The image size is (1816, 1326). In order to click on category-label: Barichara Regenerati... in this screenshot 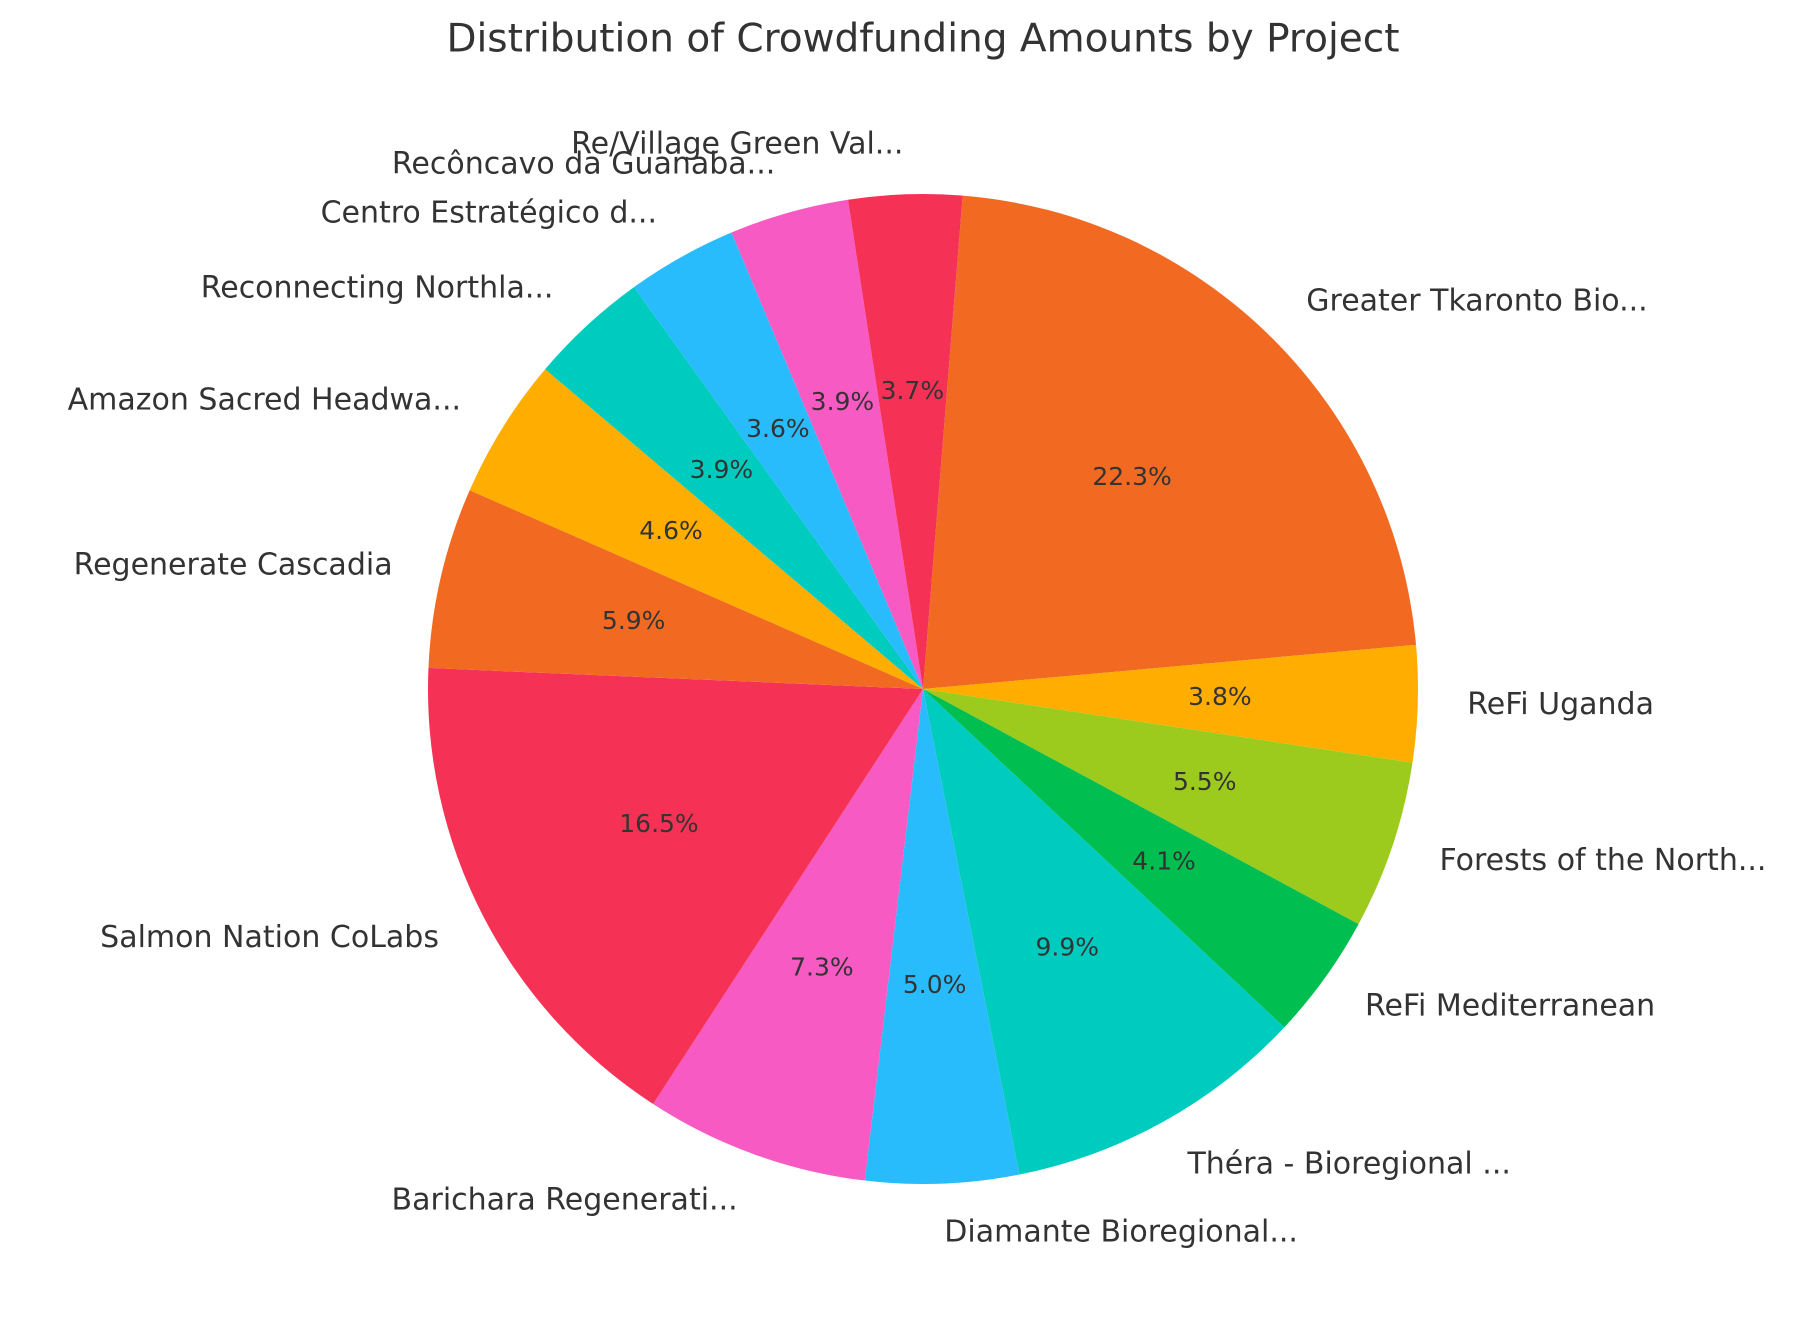, I will do `click(565, 1199)`.